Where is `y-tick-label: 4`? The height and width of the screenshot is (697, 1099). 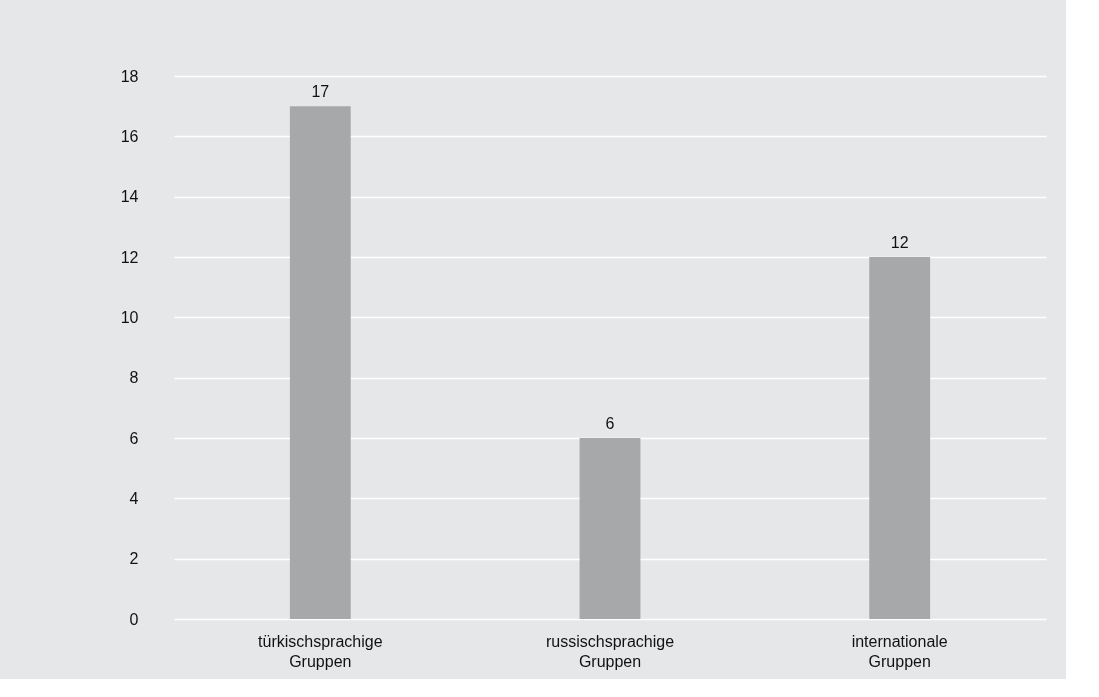 y-tick-label: 4 is located at coordinates (134, 498).